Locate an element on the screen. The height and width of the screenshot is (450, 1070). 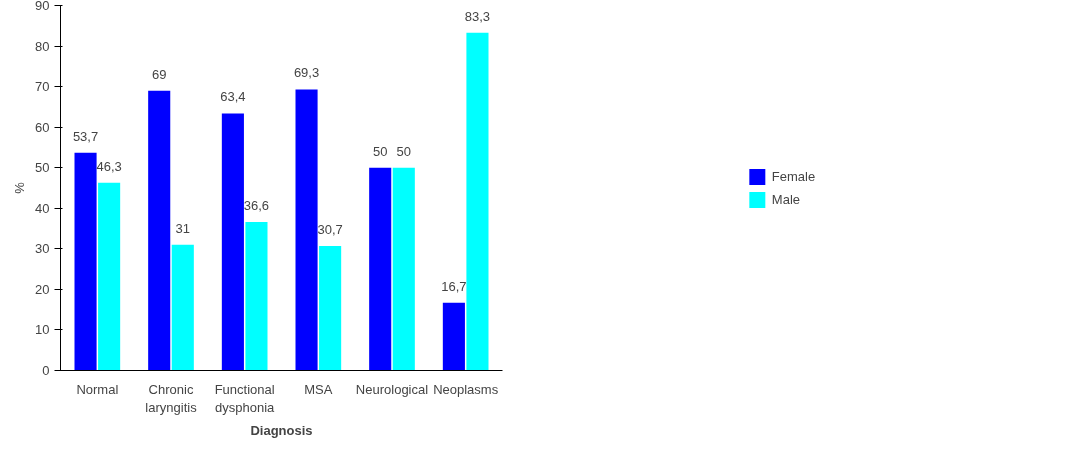
legend-label: Female is located at coordinates (793, 176).